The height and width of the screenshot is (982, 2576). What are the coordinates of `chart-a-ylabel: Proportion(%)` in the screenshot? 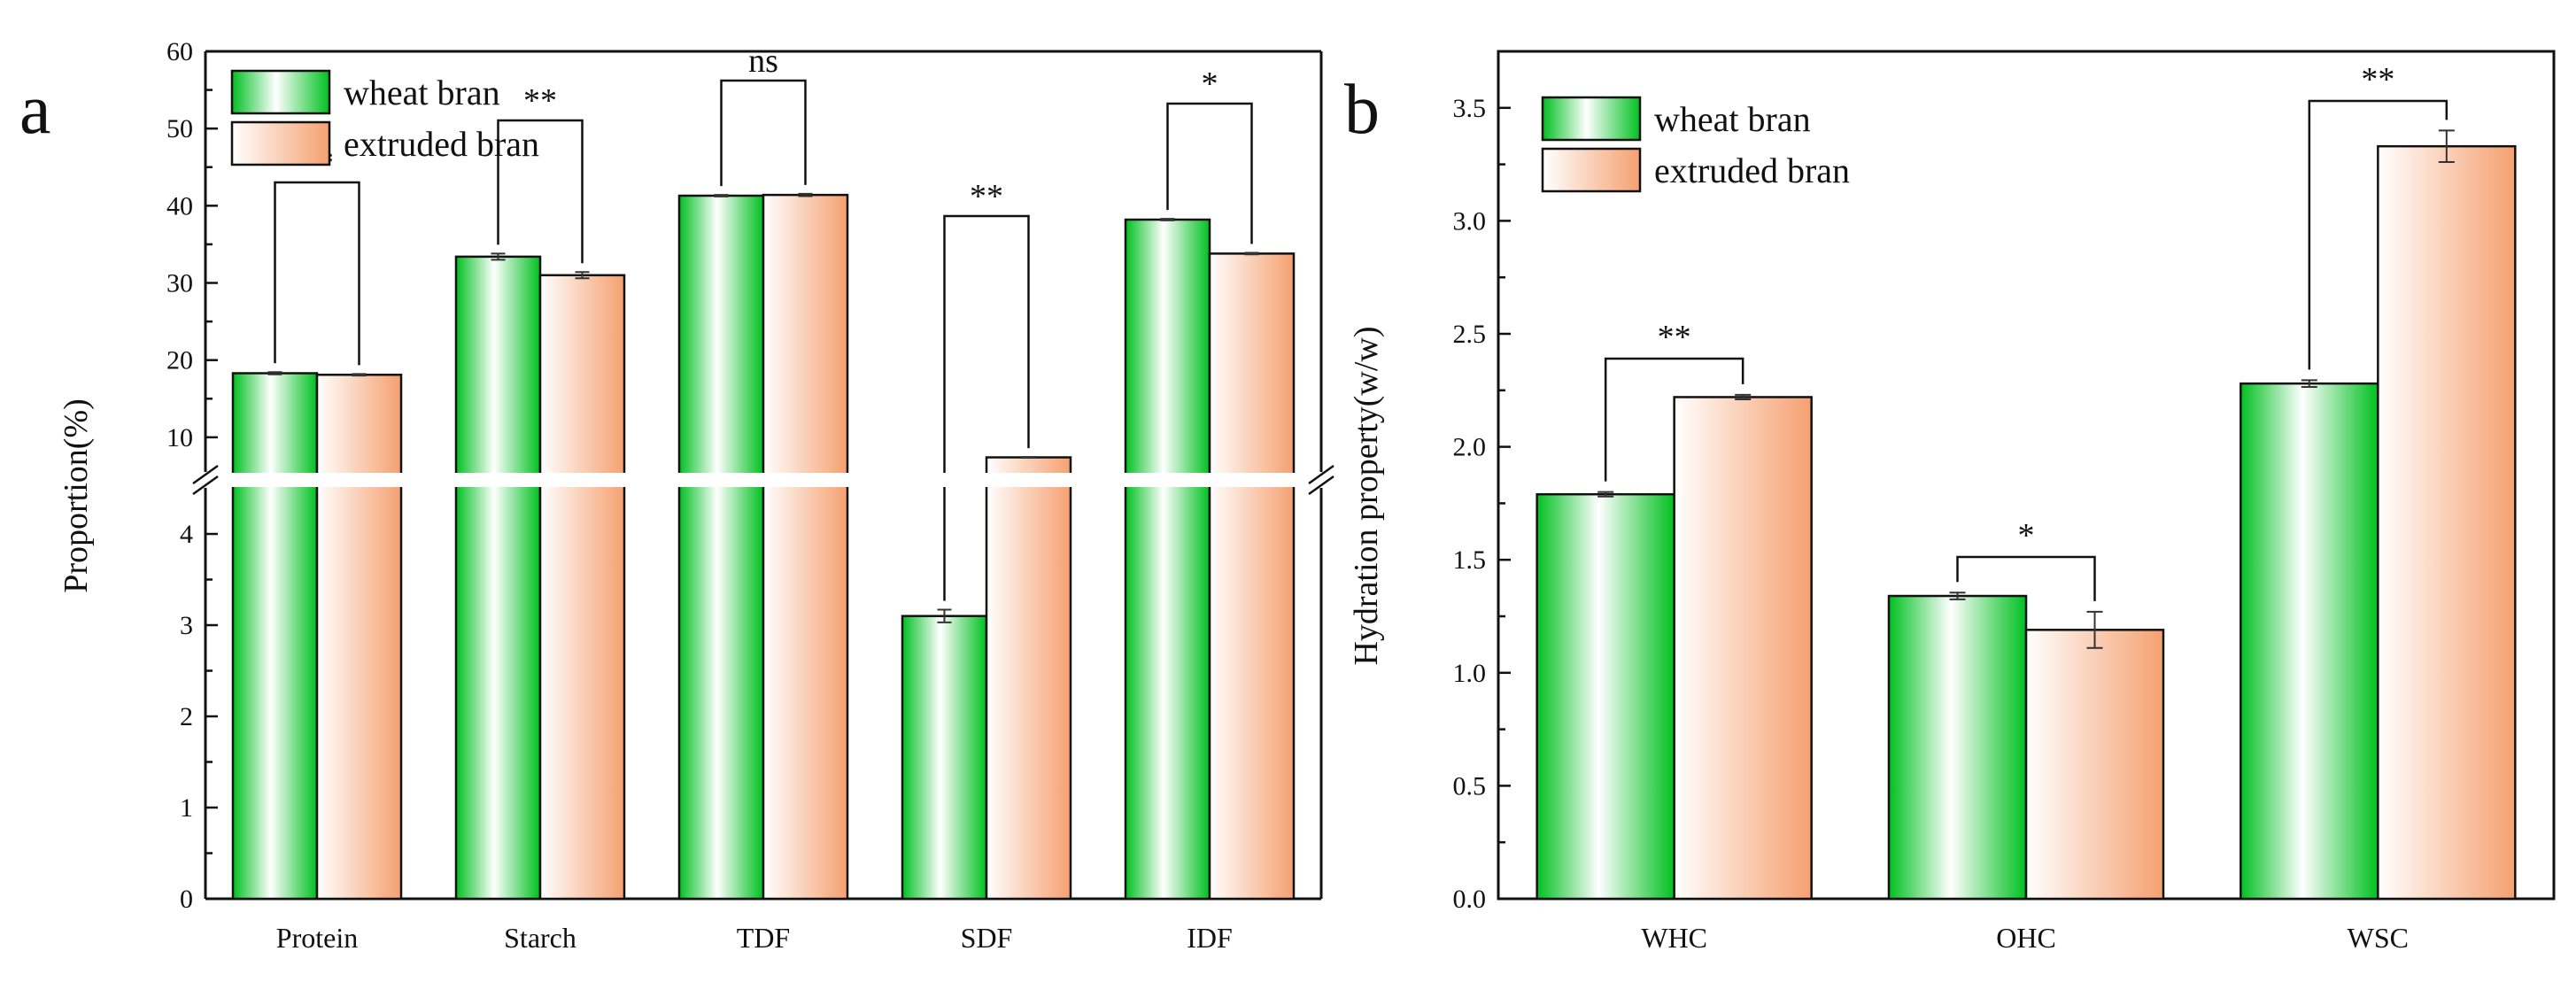 It's located at (76, 496).